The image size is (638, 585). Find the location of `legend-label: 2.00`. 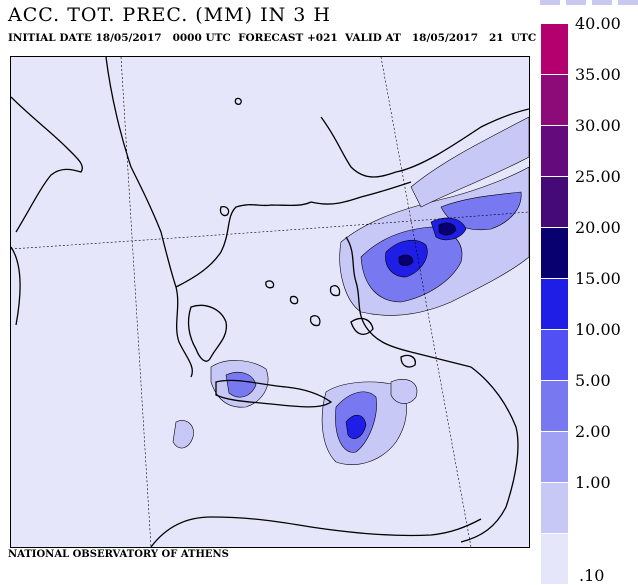

legend-label: 2.00 is located at coordinates (593, 431).